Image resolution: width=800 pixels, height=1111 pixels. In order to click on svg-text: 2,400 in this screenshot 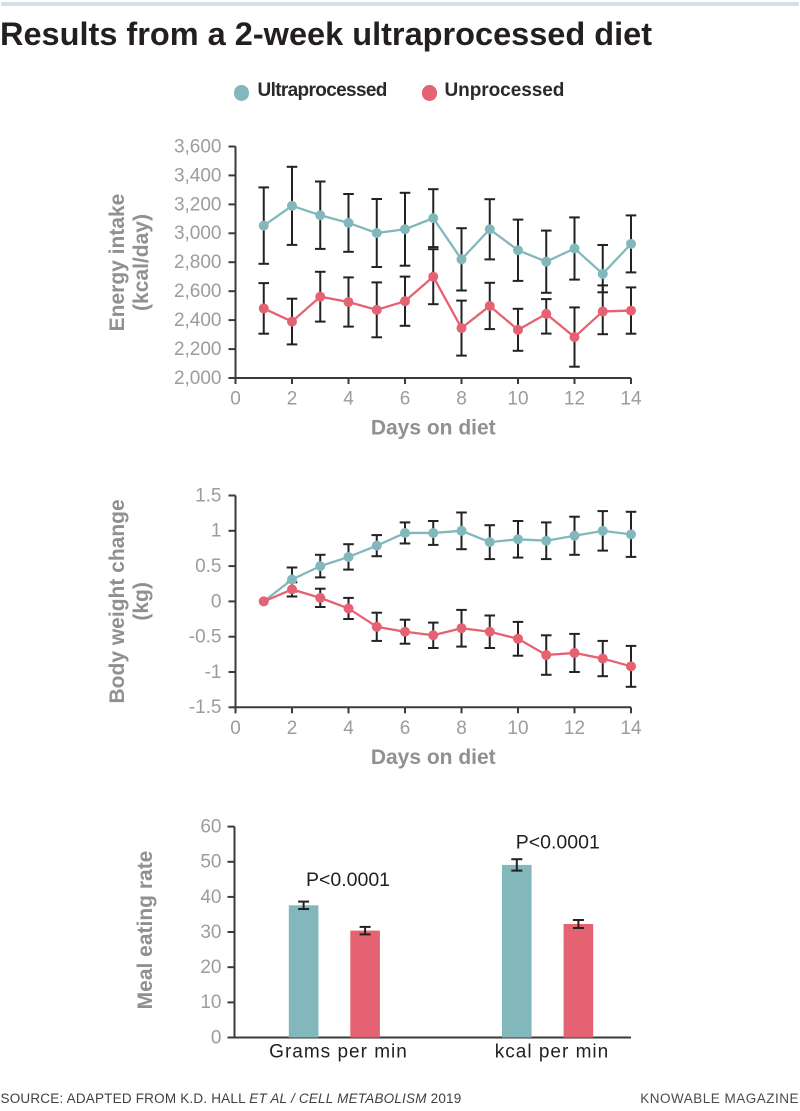, I will do `click(198, 320)`.